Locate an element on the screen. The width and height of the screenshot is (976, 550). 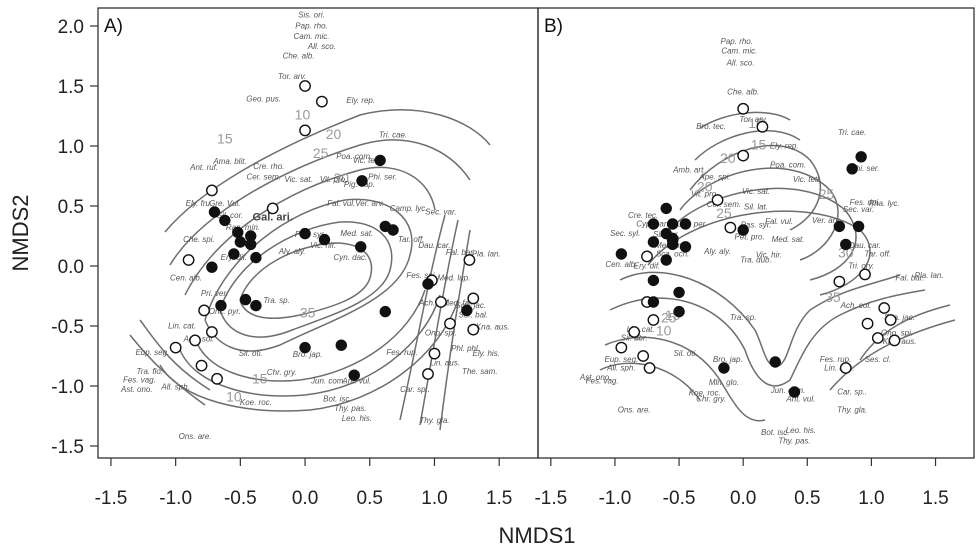
species-label: All. sco. is located at coordinates (321, 46).